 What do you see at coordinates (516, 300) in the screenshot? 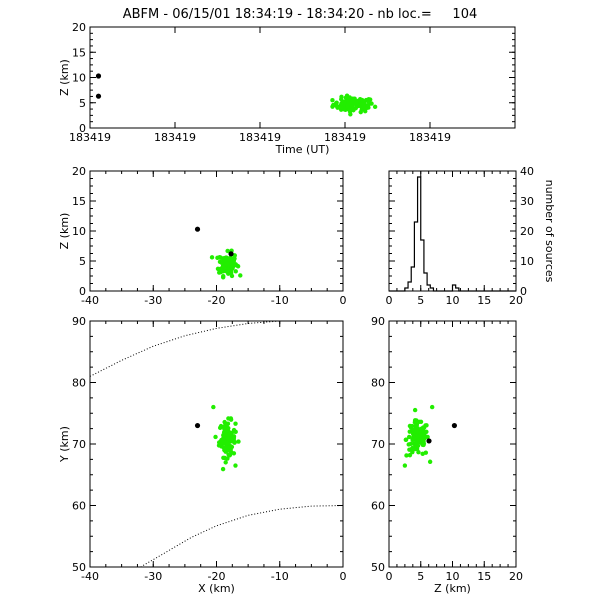
I see `x-tick-label: 20` at bounding box center [516, 300].